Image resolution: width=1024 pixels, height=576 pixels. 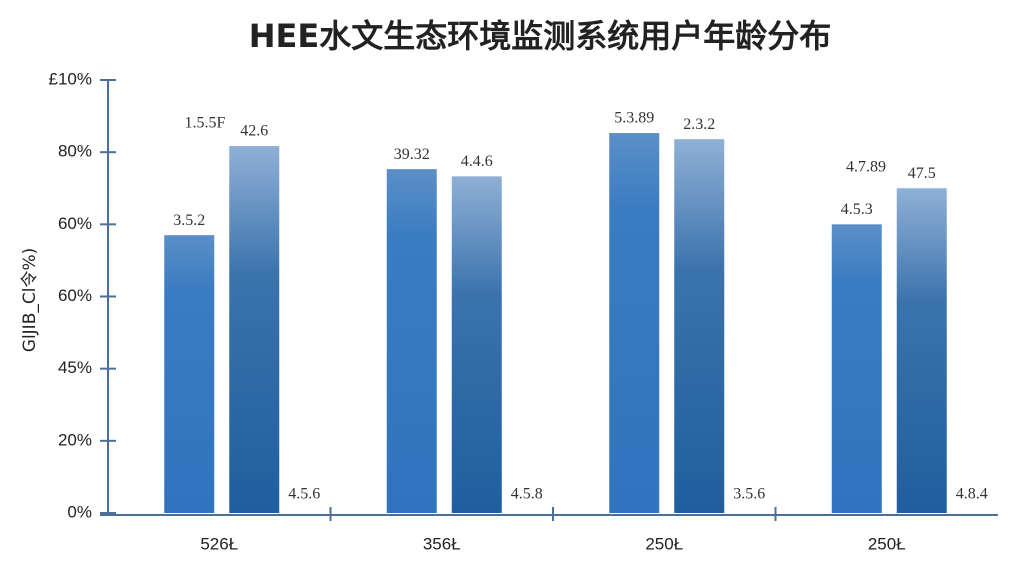 I want to click on y-tick-label: 20%, so click(x=75, y=439).